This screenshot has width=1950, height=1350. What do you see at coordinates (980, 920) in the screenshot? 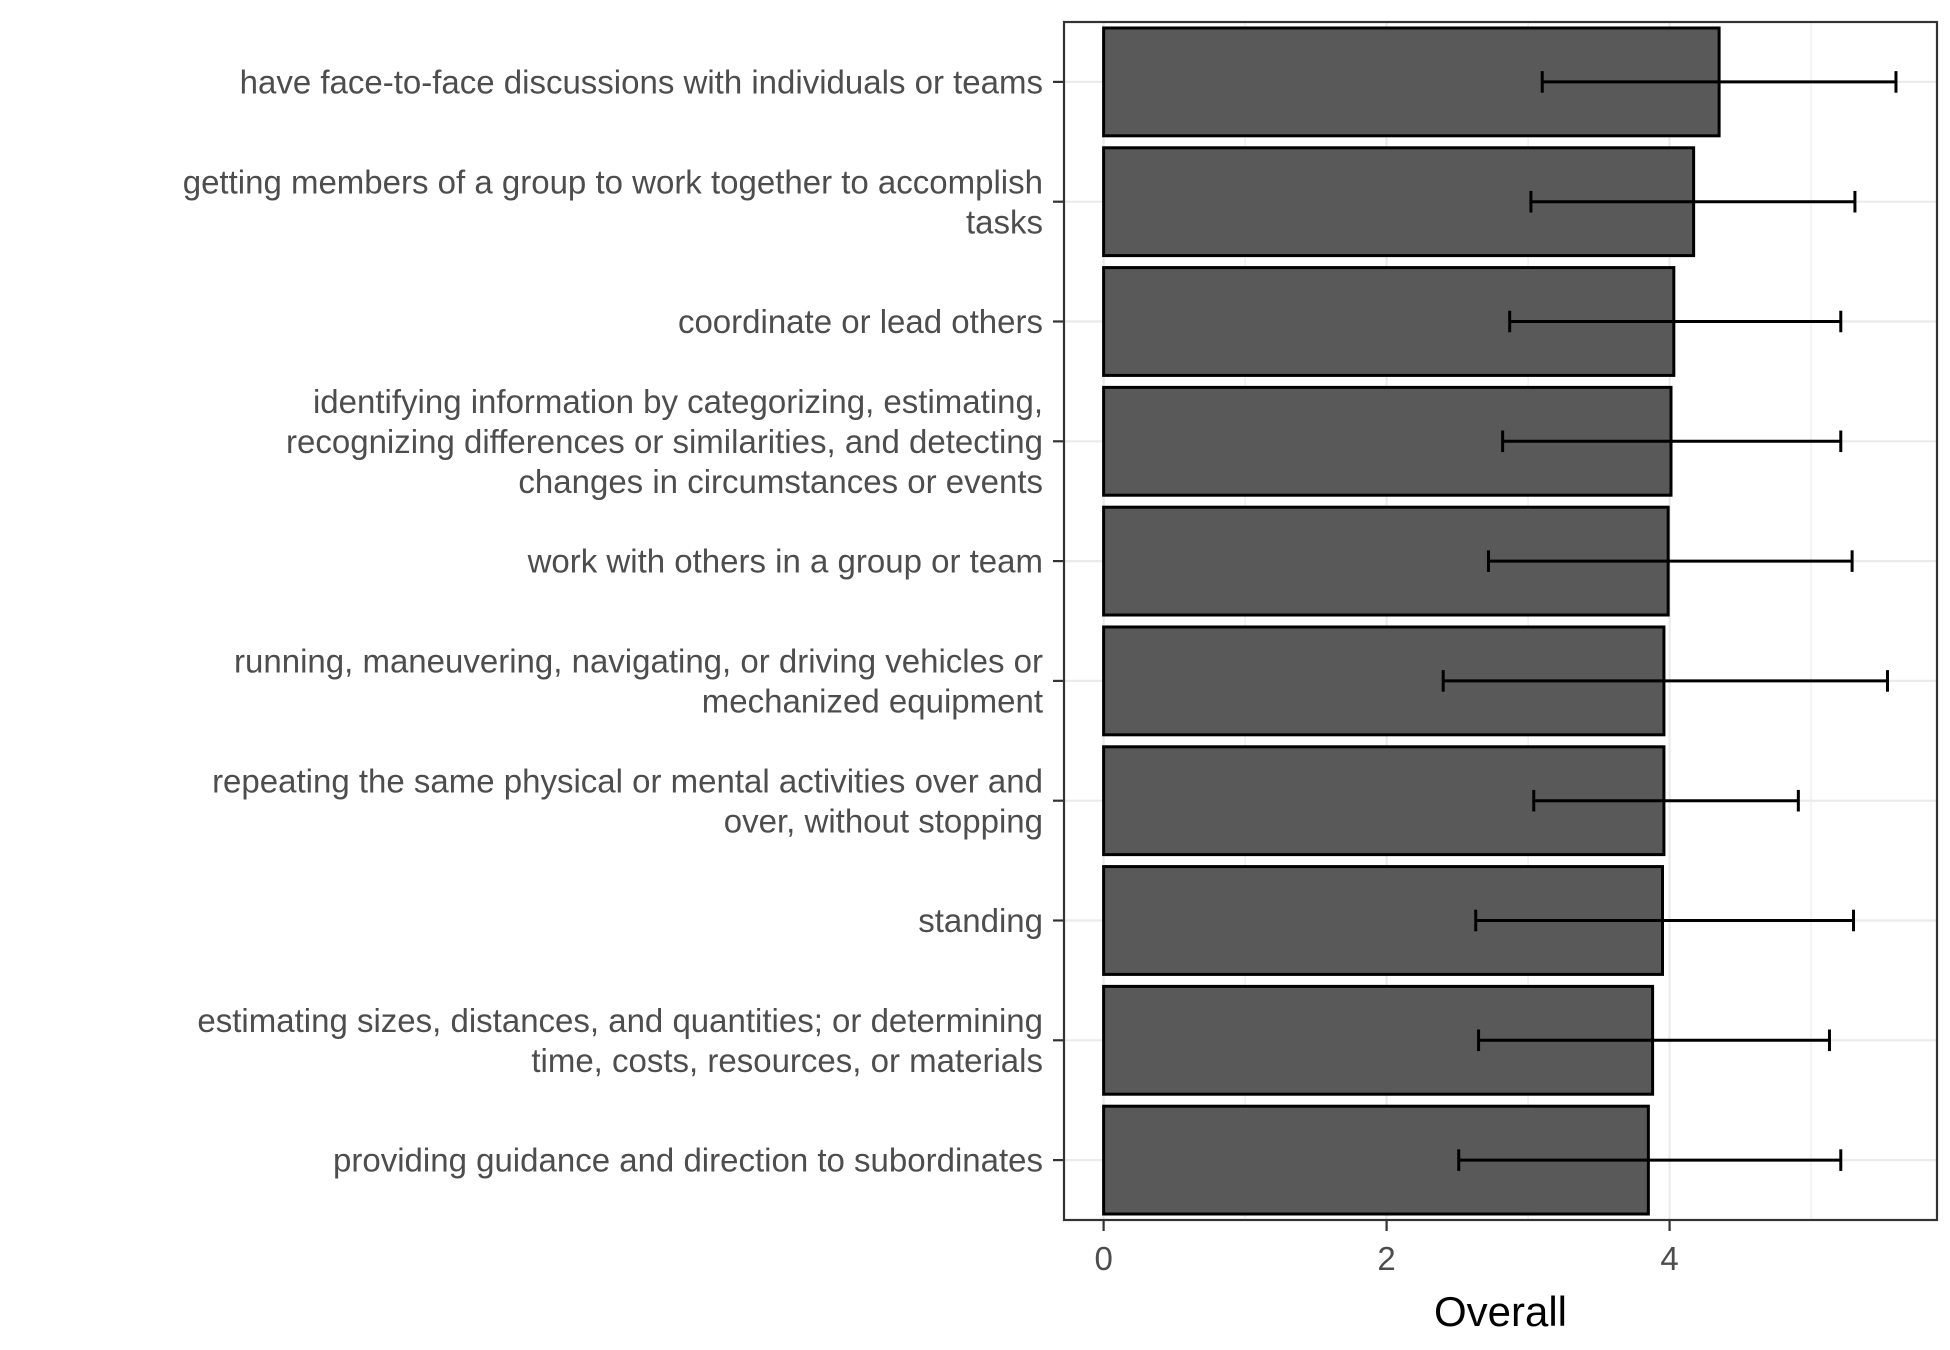
I see `category-label: standing` at bounding box center [980, 920].